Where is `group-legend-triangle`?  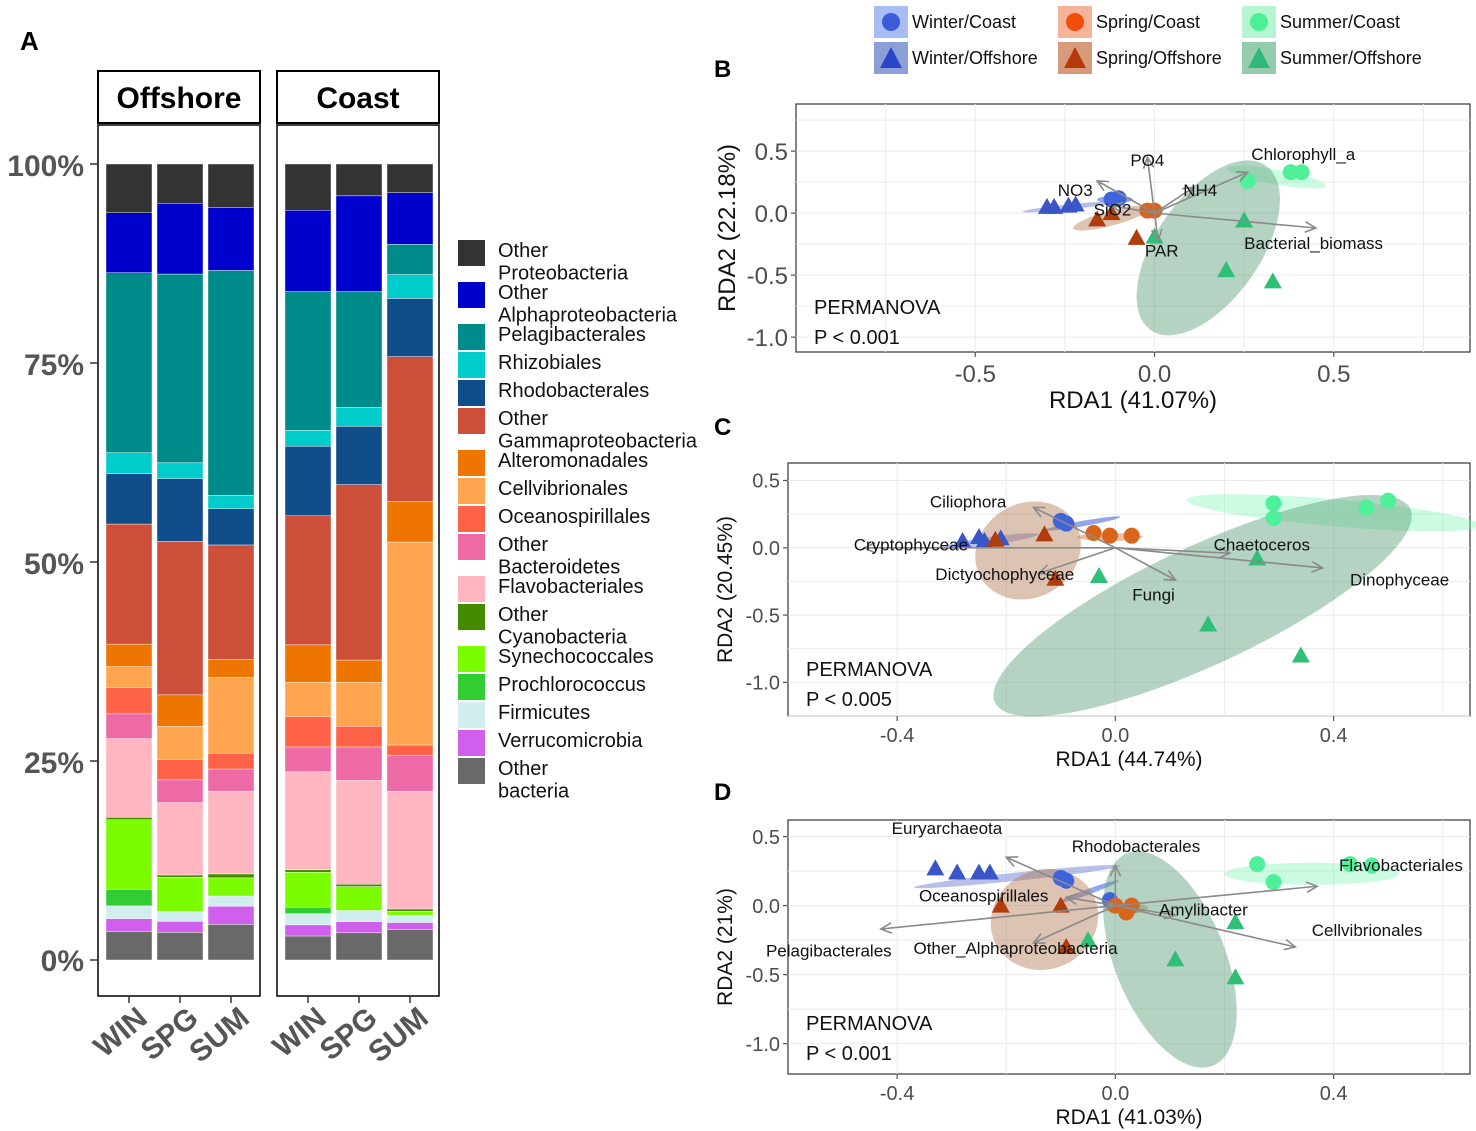 group-legend-triangle is located at coordinates (1259, 57).